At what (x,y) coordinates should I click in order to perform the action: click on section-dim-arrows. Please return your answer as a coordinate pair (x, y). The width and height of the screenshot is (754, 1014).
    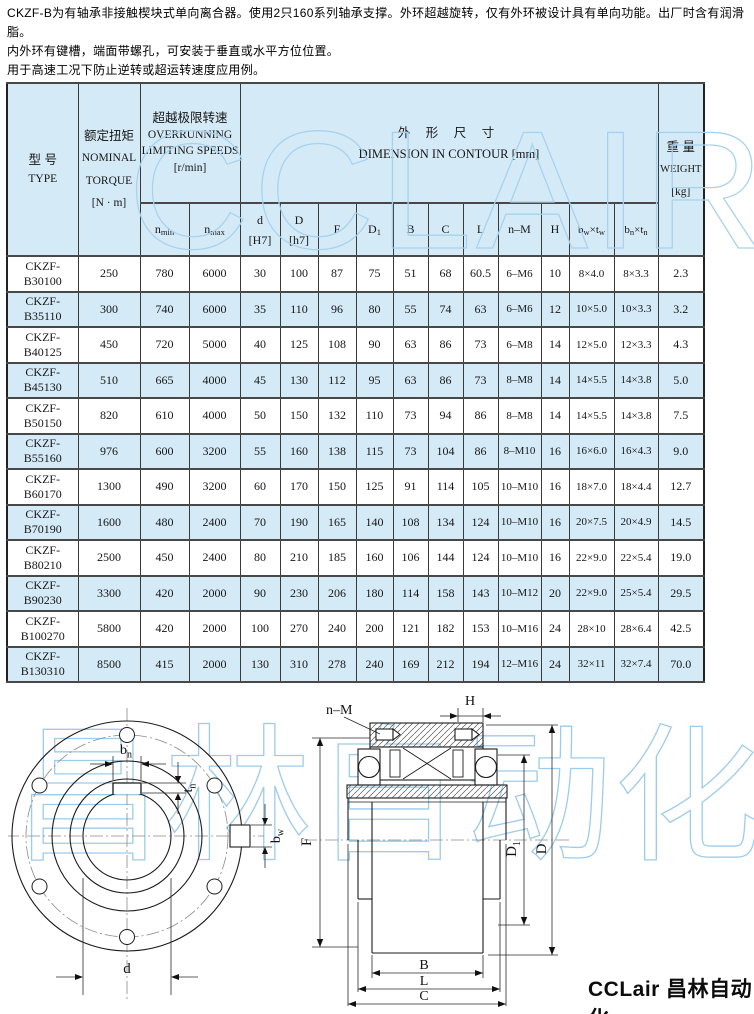
    Looking at the image, I should click on (436, 860).